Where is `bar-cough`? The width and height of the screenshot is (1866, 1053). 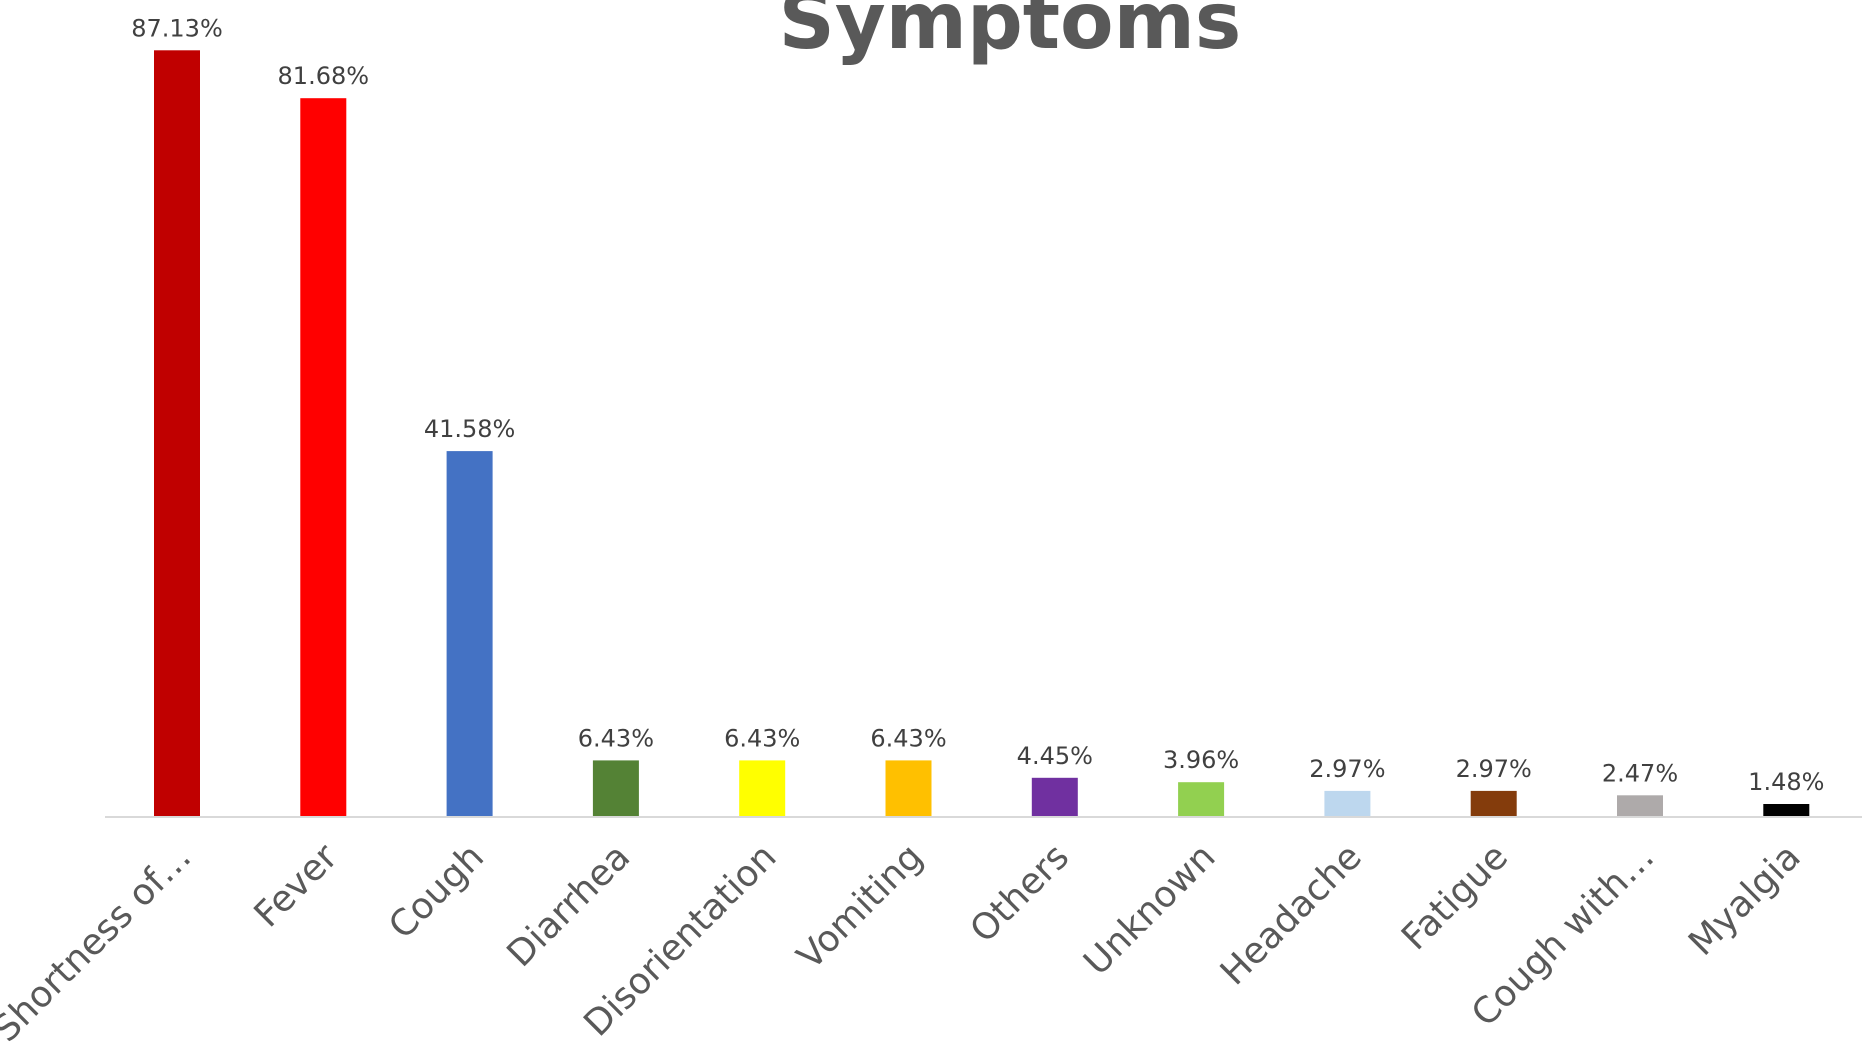 bar-cough is located at coordinates (469, 634).